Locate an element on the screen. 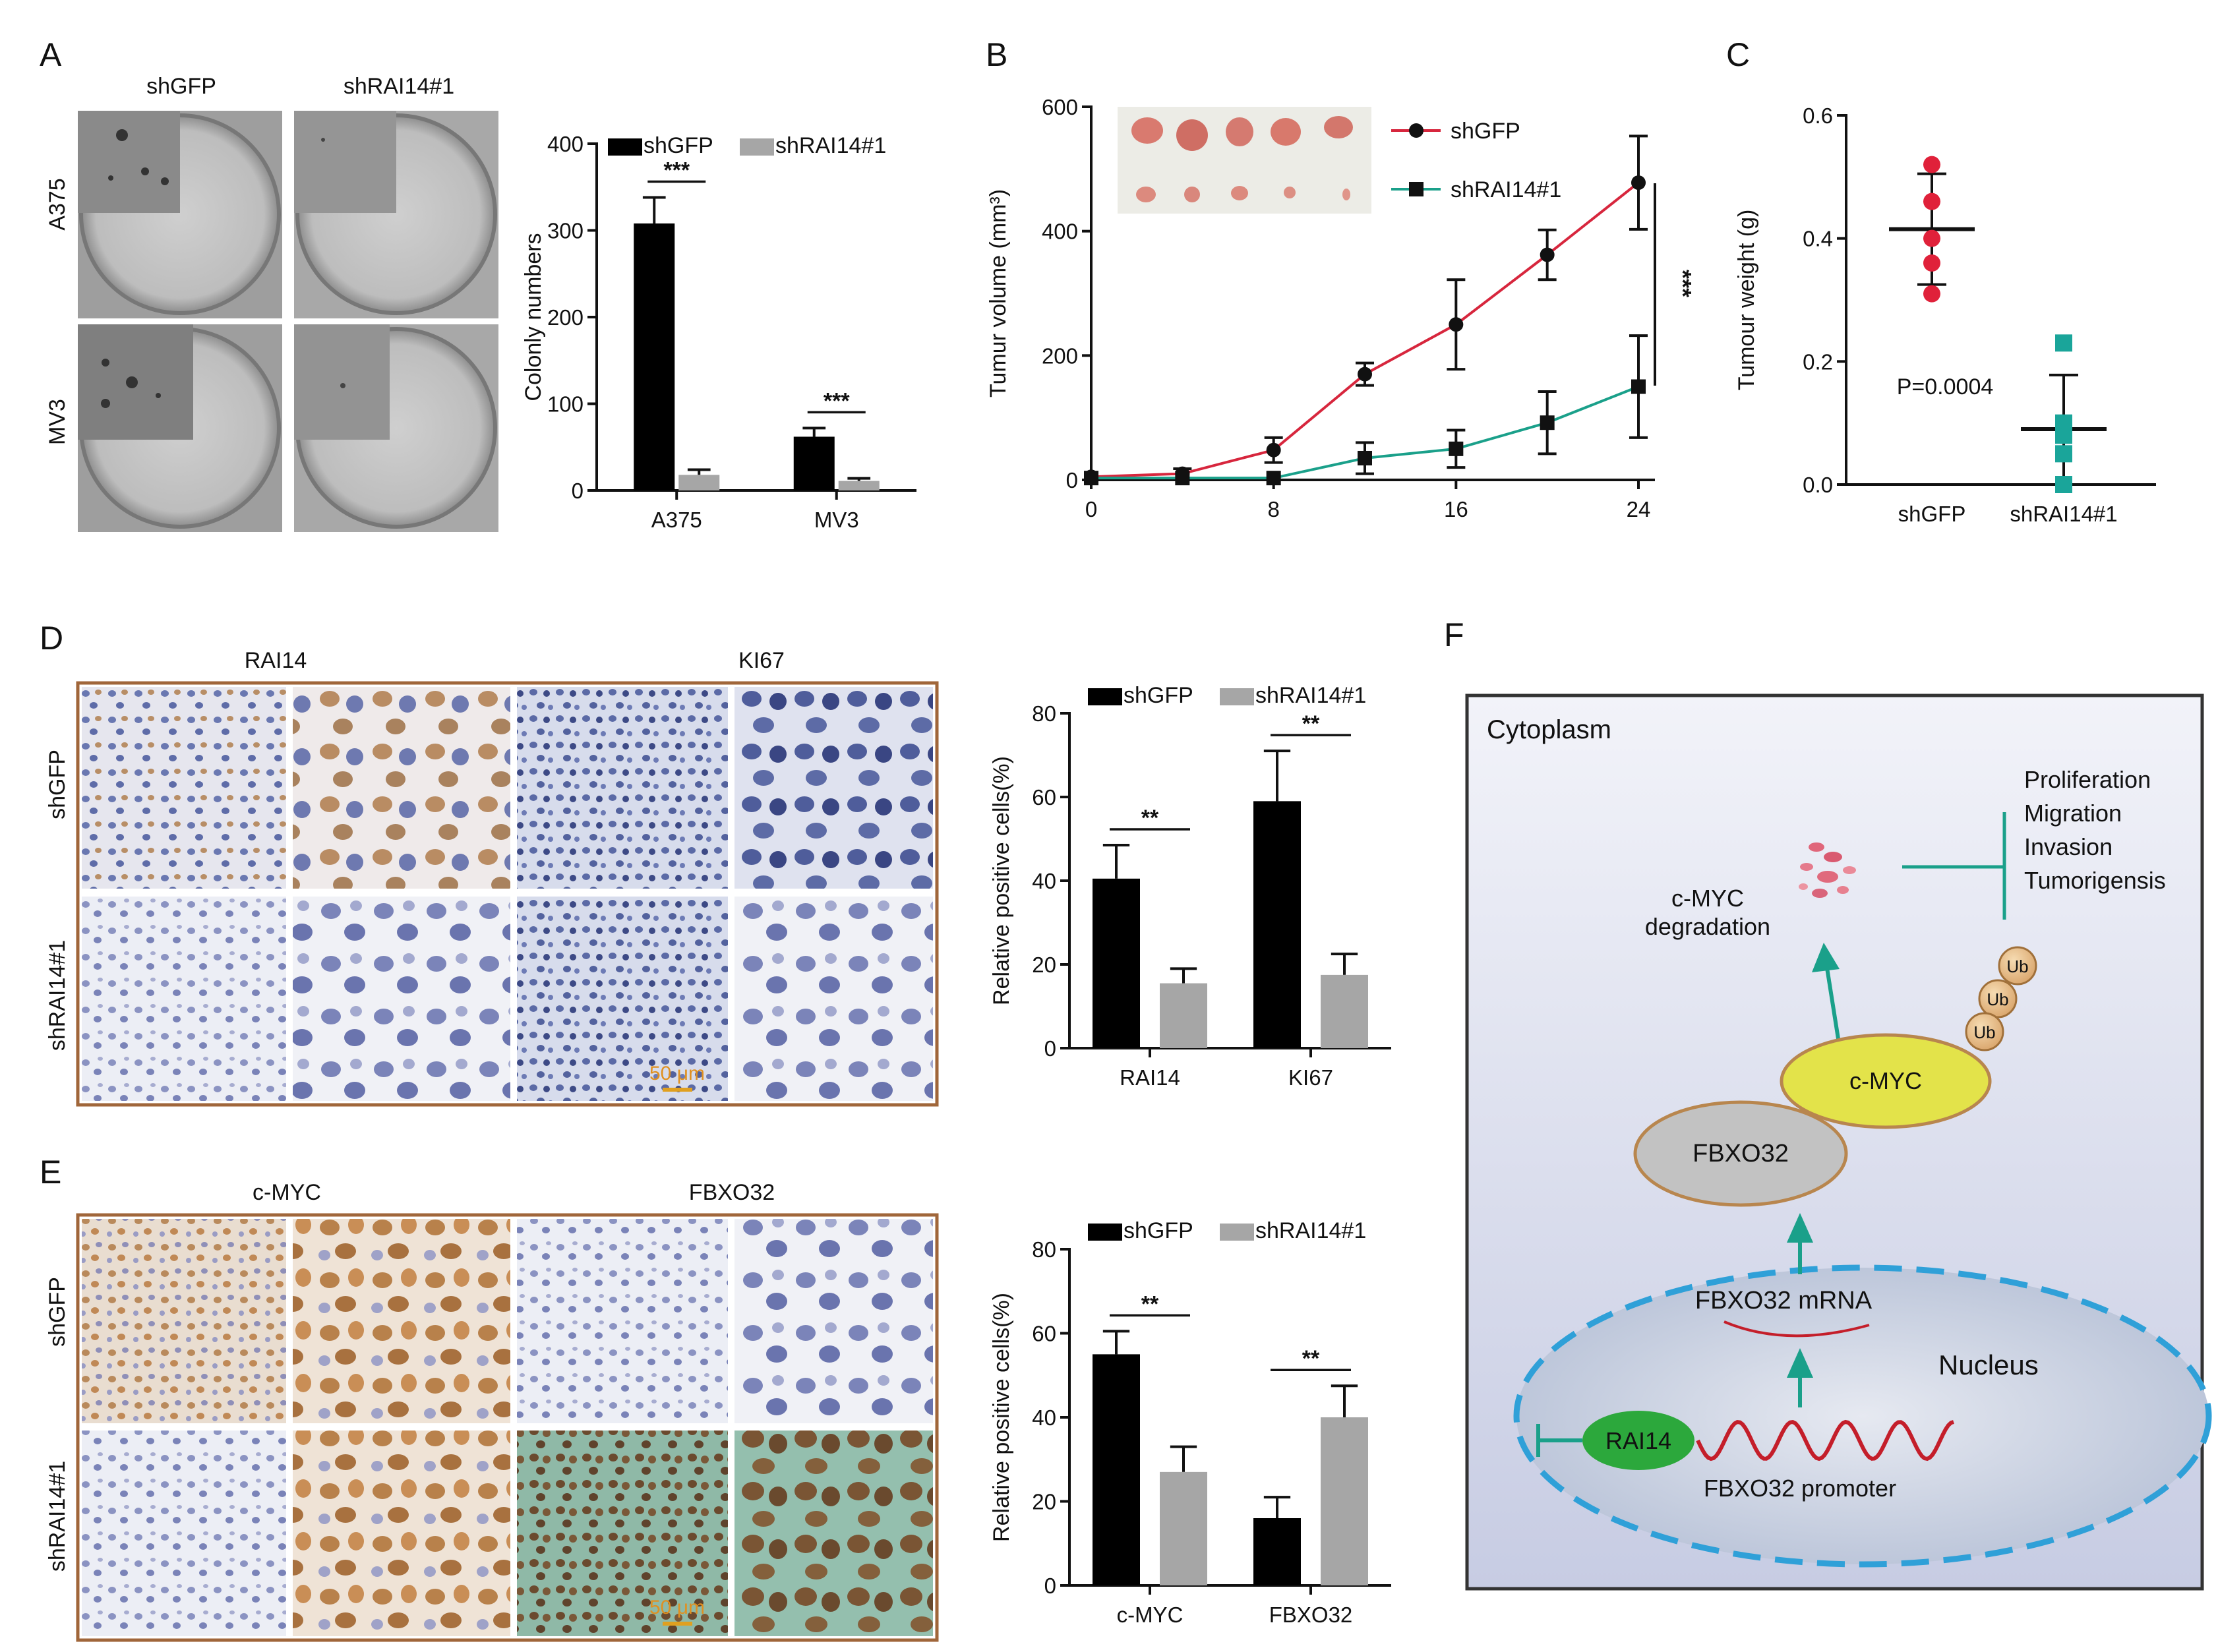 The image size is (2218, 1652). degradation-label-1: c-MYC is located at coordinates (1707, 898).